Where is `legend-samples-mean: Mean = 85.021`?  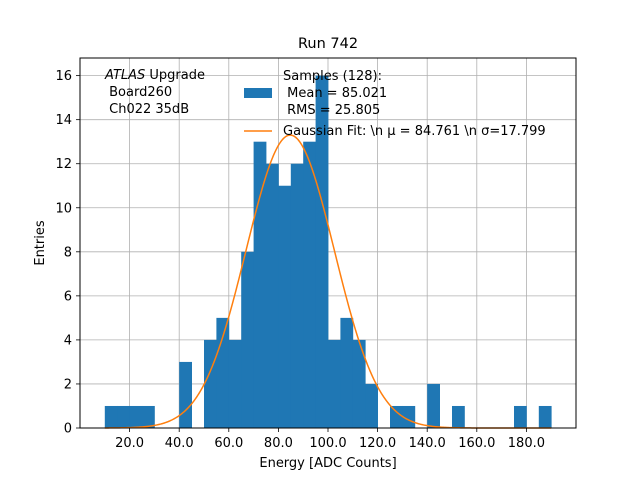 legend-samples-mean: Mean = 85.021 is located at coordinates (335, 93).